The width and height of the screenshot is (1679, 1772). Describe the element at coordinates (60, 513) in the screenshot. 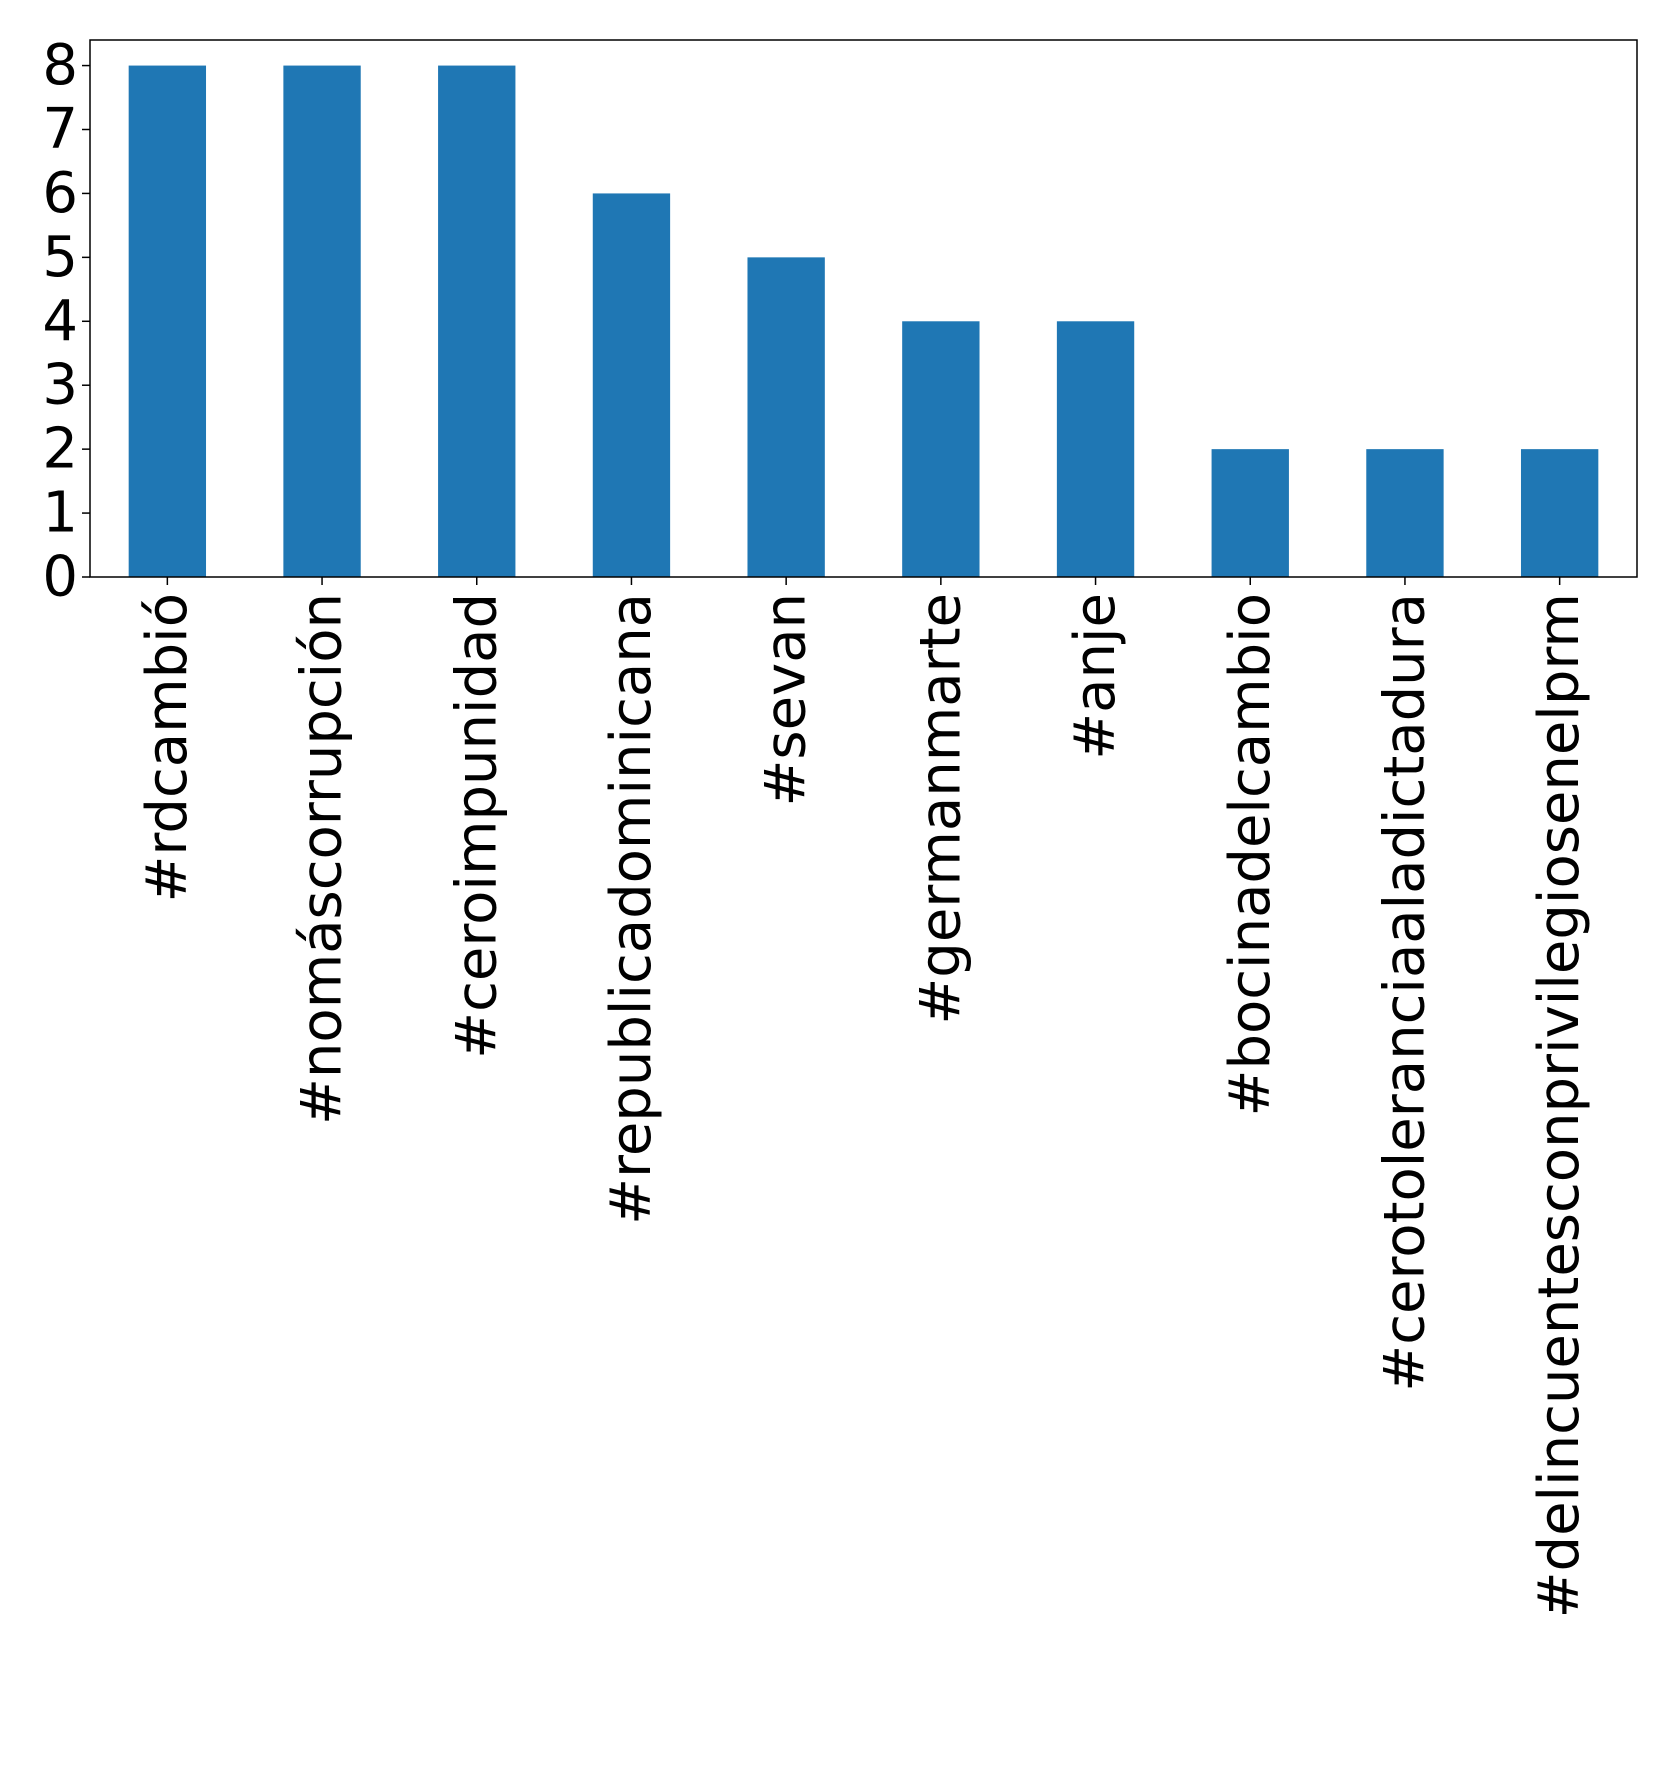

I see `y-tick-label: 1` at that location.